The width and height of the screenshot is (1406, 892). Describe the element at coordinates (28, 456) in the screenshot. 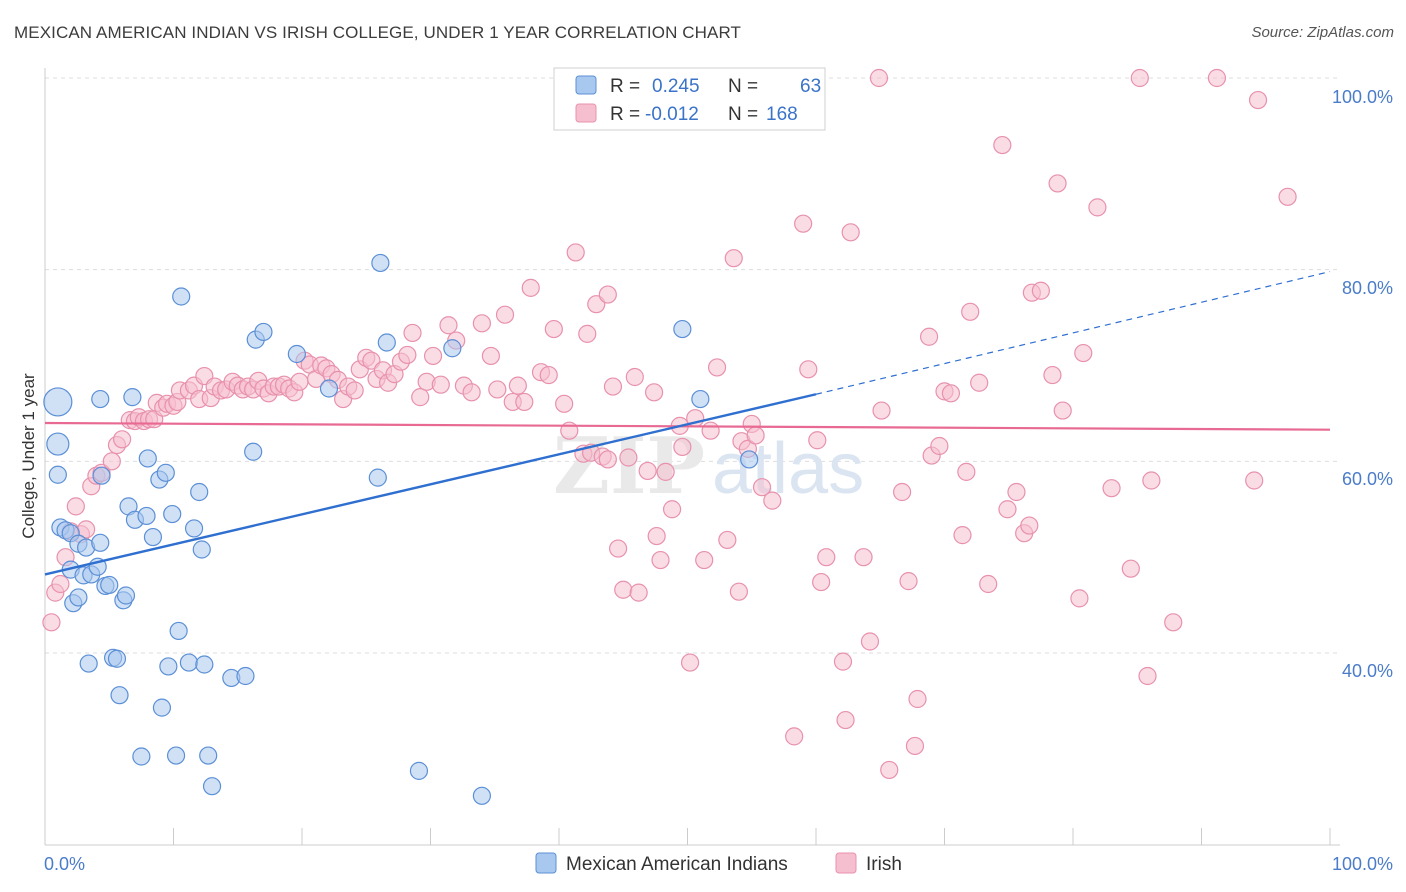

I see `y-axis-title: College, Under 1 year` at that location.